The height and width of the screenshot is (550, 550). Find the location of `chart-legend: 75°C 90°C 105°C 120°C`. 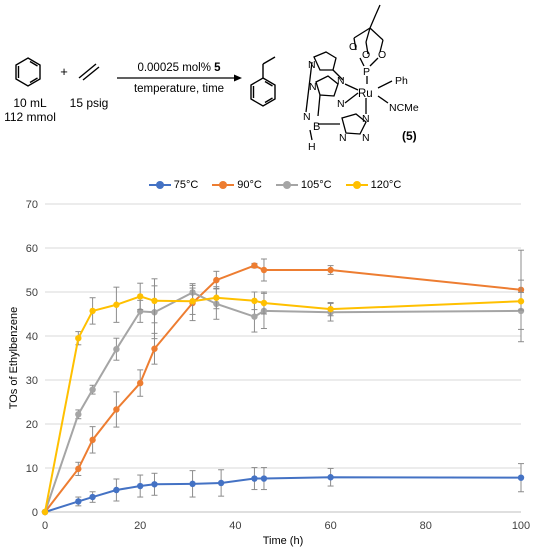

chart-legend: 75°C 90°C 105°C 120°C is located at coordinates (275, 185).